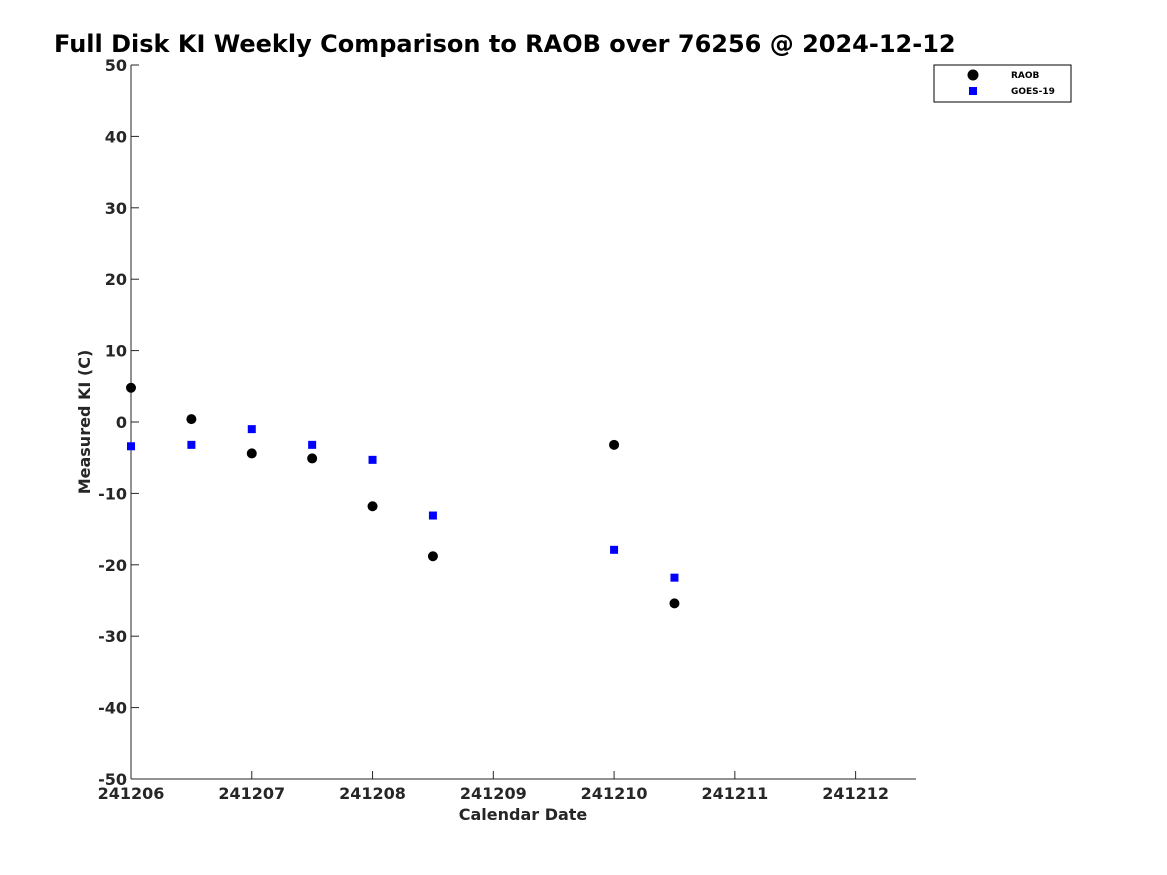  What do you see at coordinates (251, 793) in the screenshot?
I see `x-tick-label: 241207` at bounding box center [251, 793].